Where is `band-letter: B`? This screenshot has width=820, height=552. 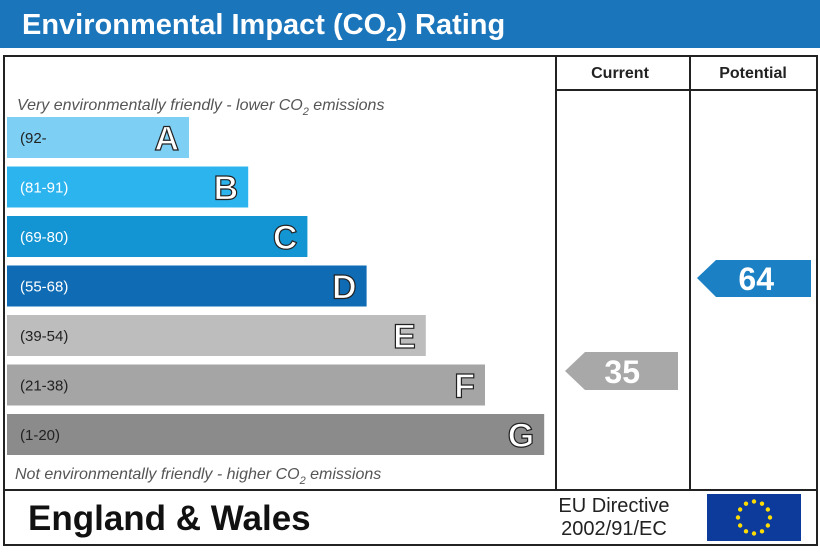 band-letter: B is located at coordinates (226, 189).